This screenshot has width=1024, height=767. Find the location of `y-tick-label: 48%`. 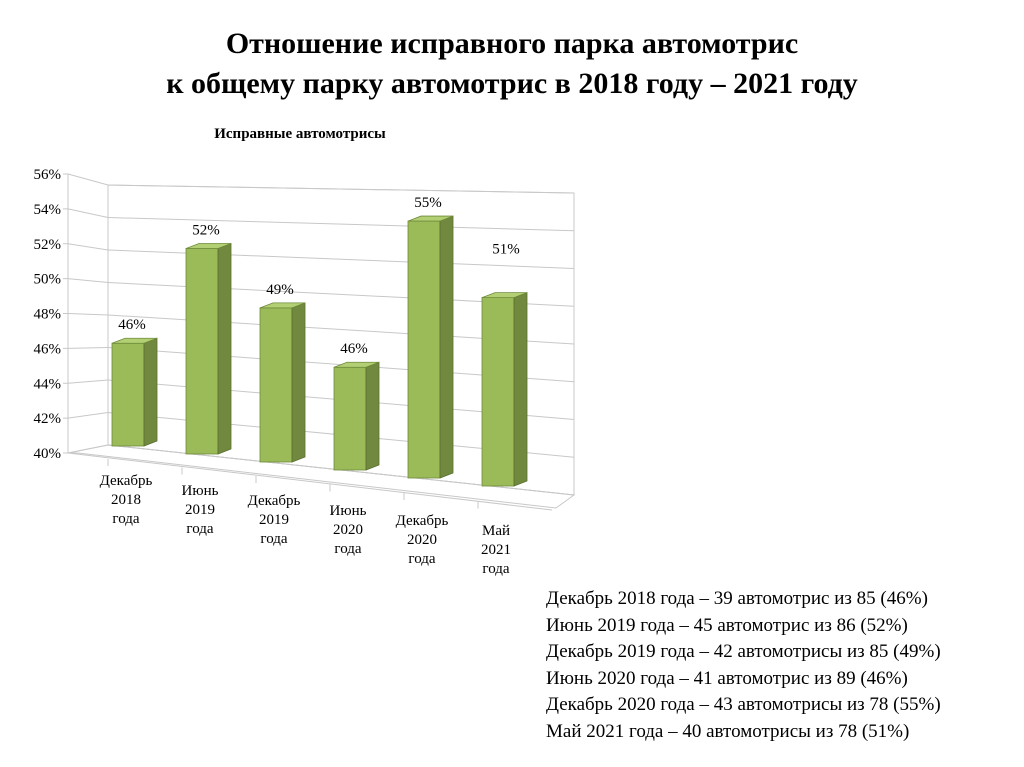

y-tick-label: 48% is located at coordinates (48, 315).